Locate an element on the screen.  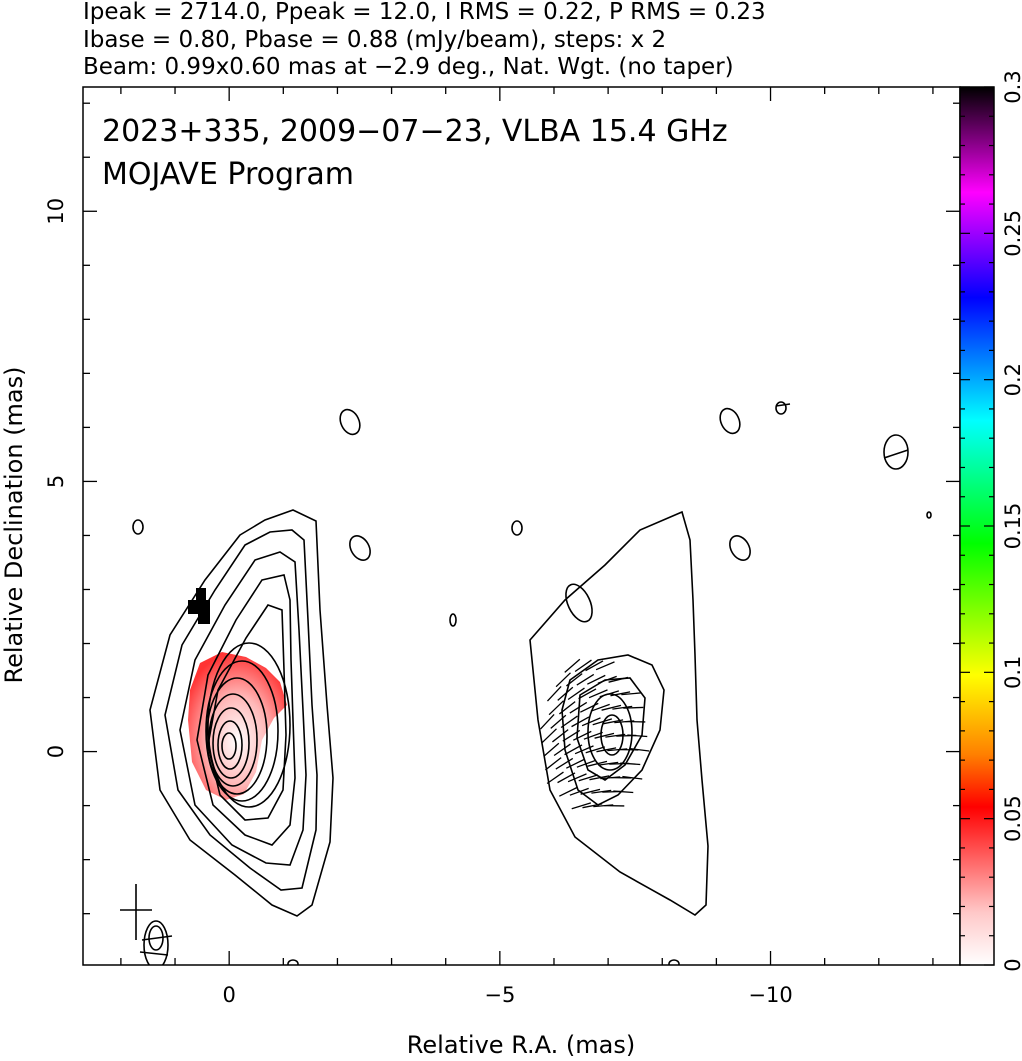
colorbar-tick-label: 0.2 is located at coordinates (1011, 379).